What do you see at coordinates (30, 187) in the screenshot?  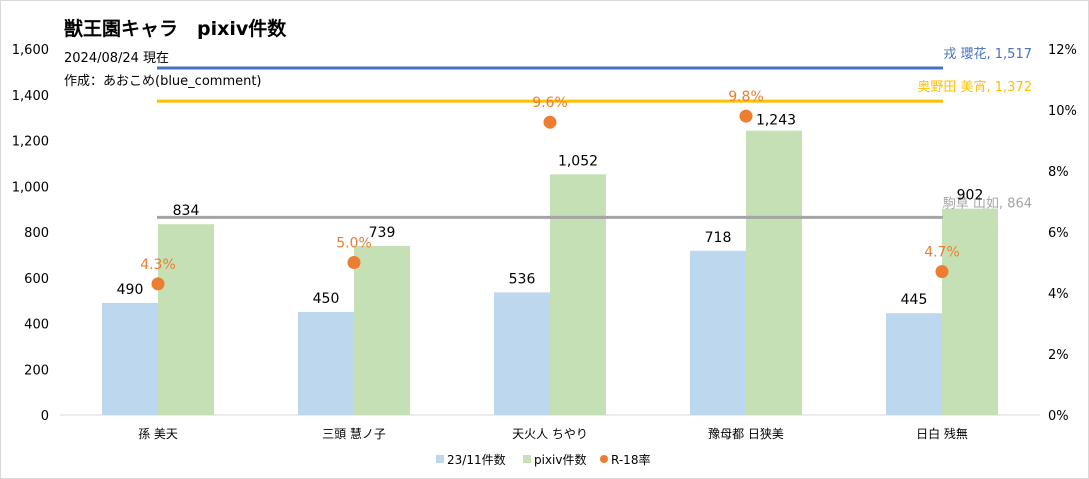 I see `y-left-tick-label: 1,000` at bounding box center [30, 187].